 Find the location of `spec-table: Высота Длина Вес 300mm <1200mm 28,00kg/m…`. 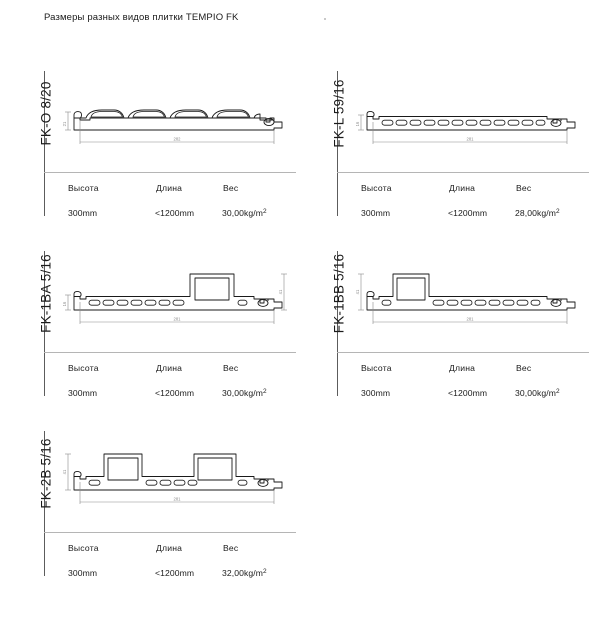

spec-table: Высота Длина Вес 300mm <1200mm 28,00kg/m… is located at coordinates (463, 200).